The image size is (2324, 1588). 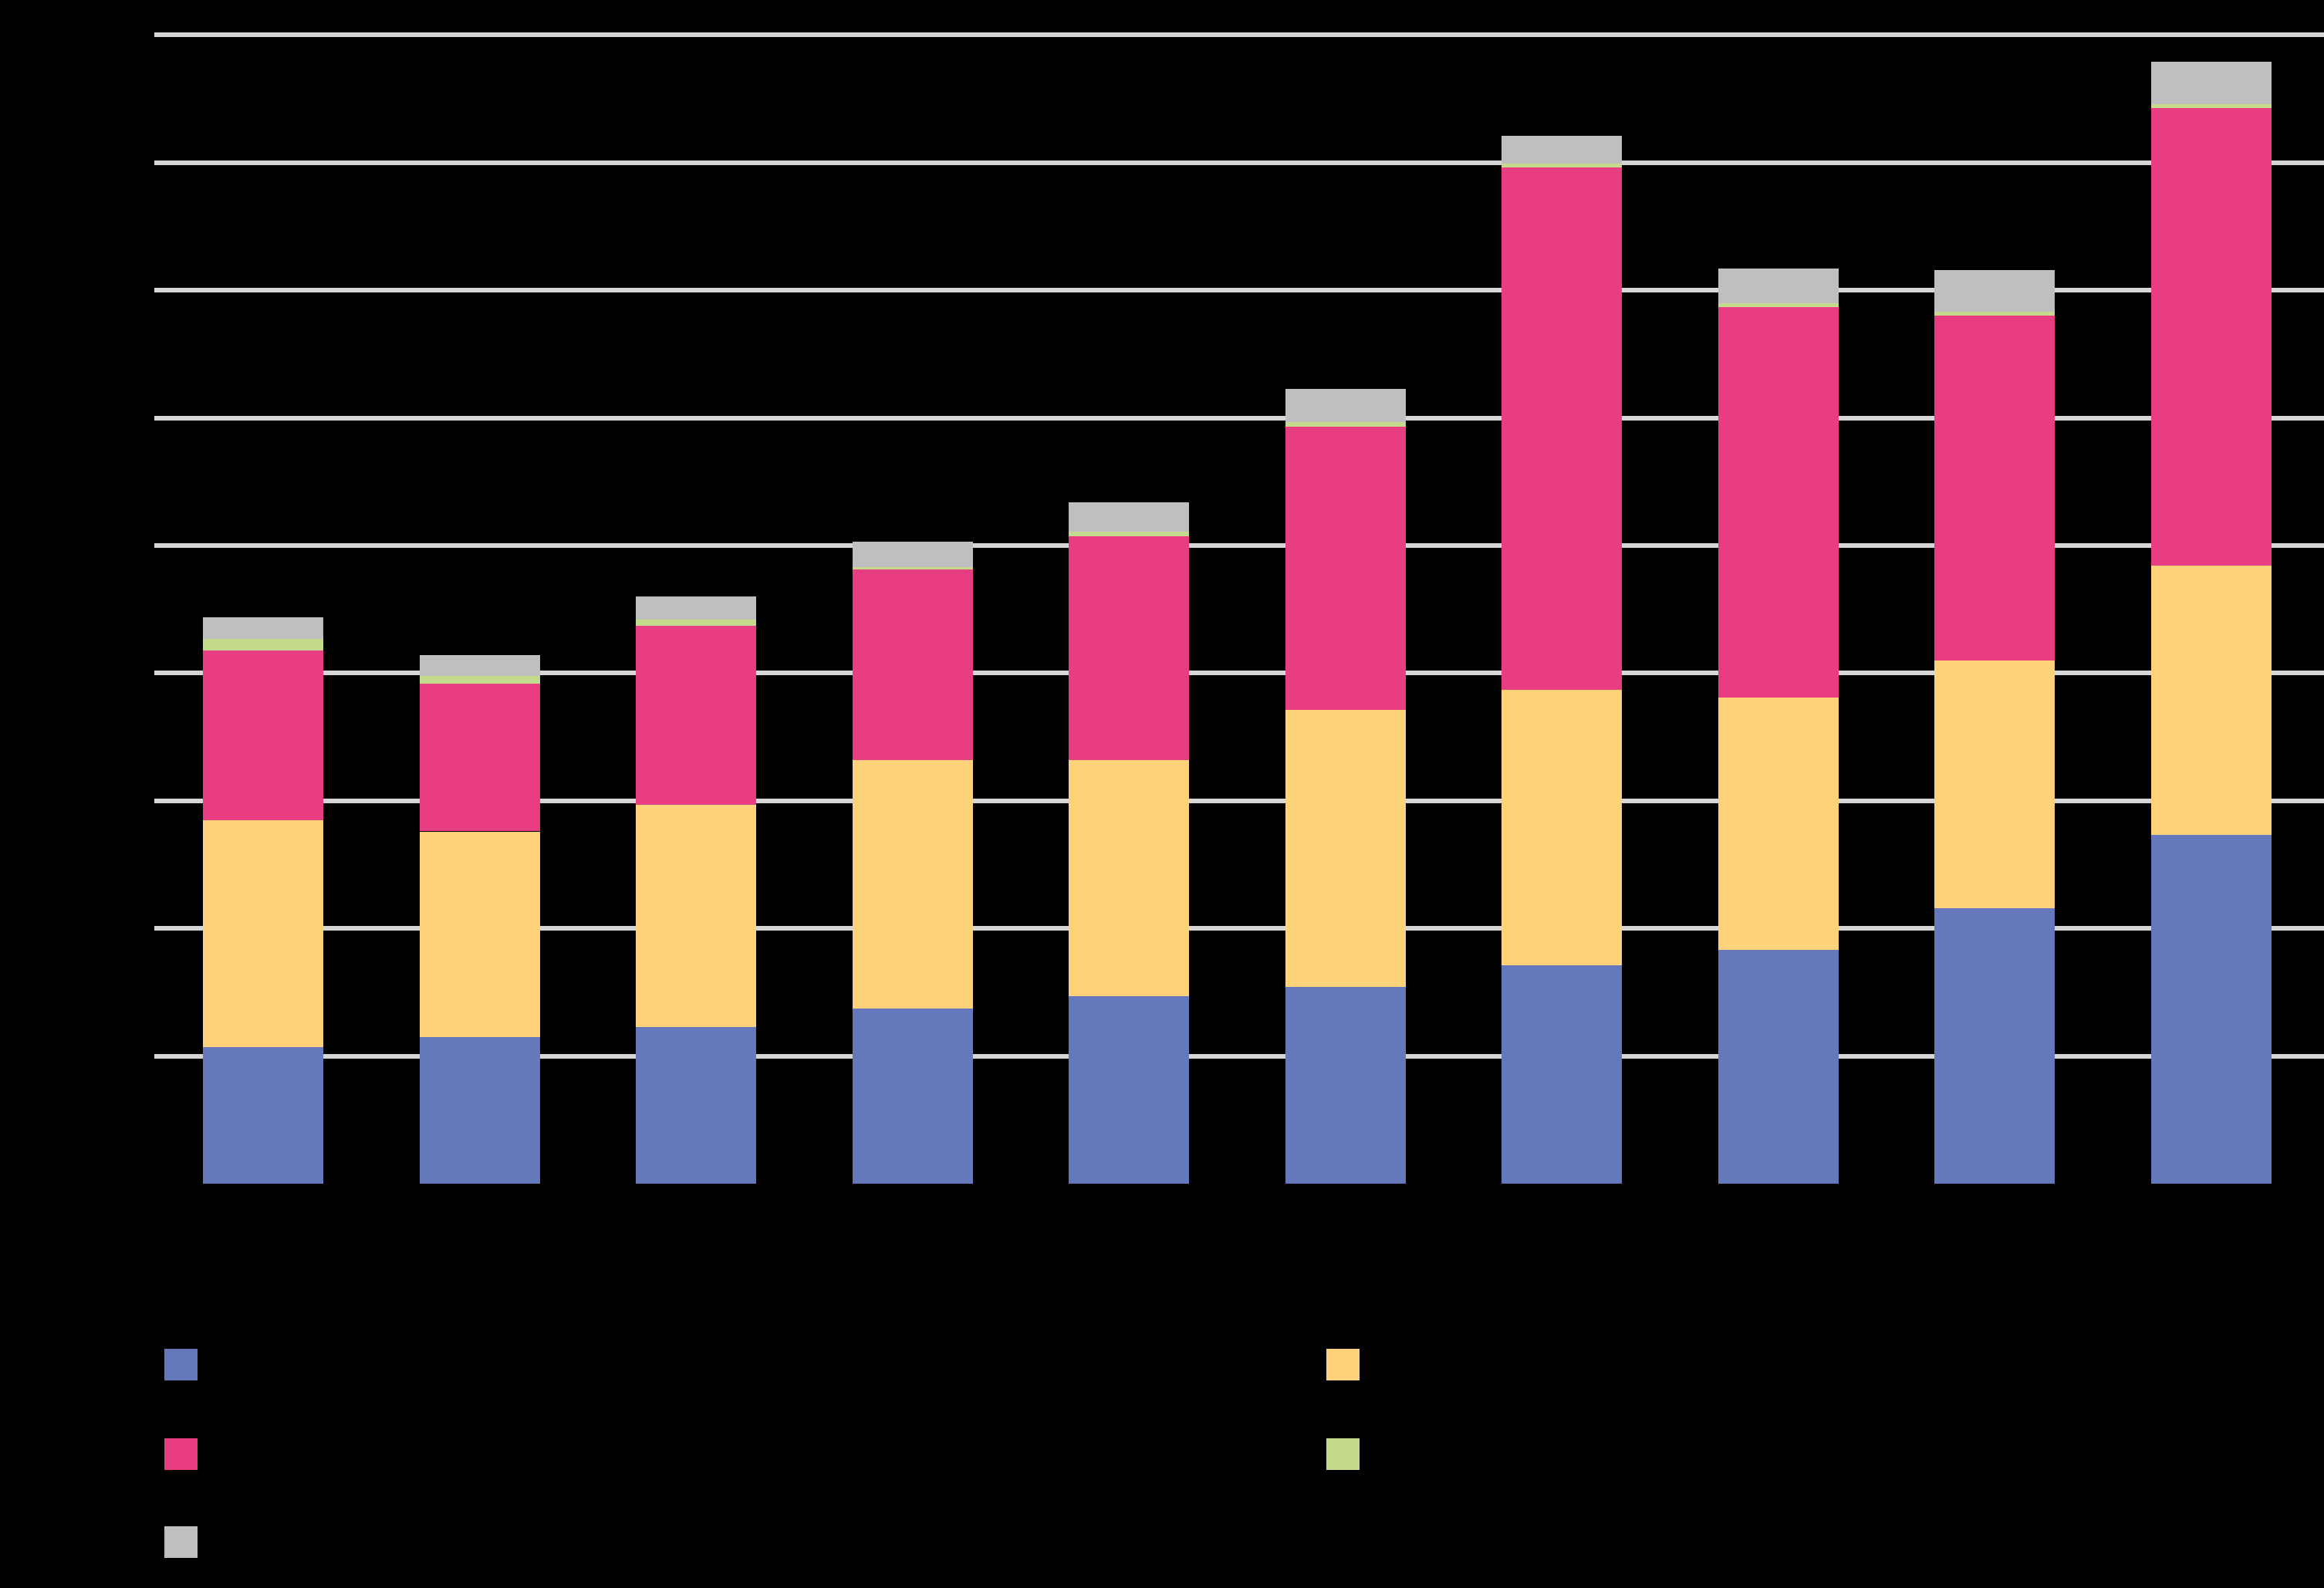 What do you see at coordinates (1343, 1364) in the screenshot?
I see `legend-swatch-yellow` at bounding box center [1343, 1364].